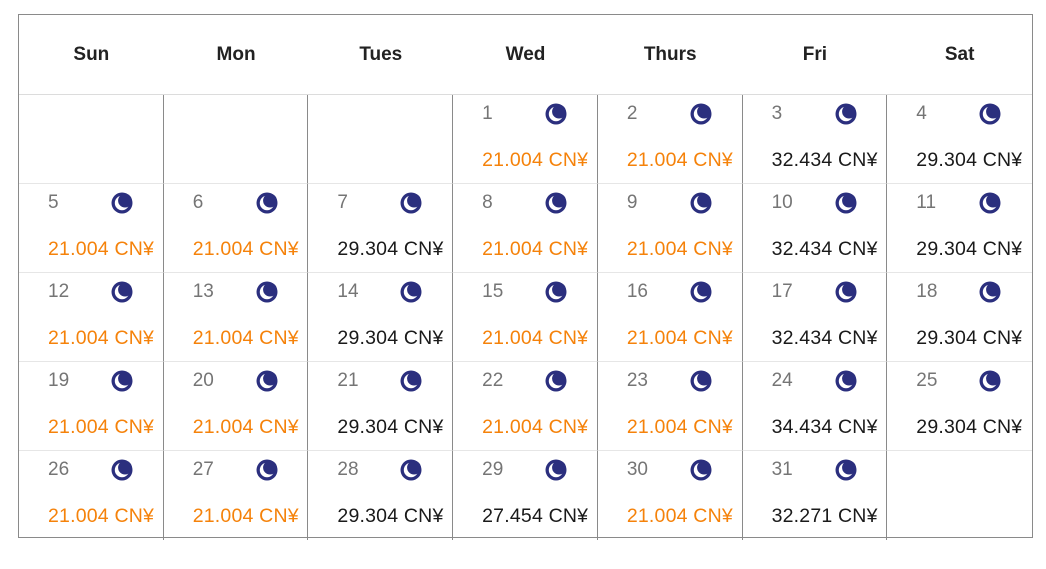 The height and width of the screenshot is (569, 1046). What do you see at coordinates (525, 228) in the screenshot?
I see `calendar-day-cell: 8 21.004 CN¥` at bounding box center [525, 228].